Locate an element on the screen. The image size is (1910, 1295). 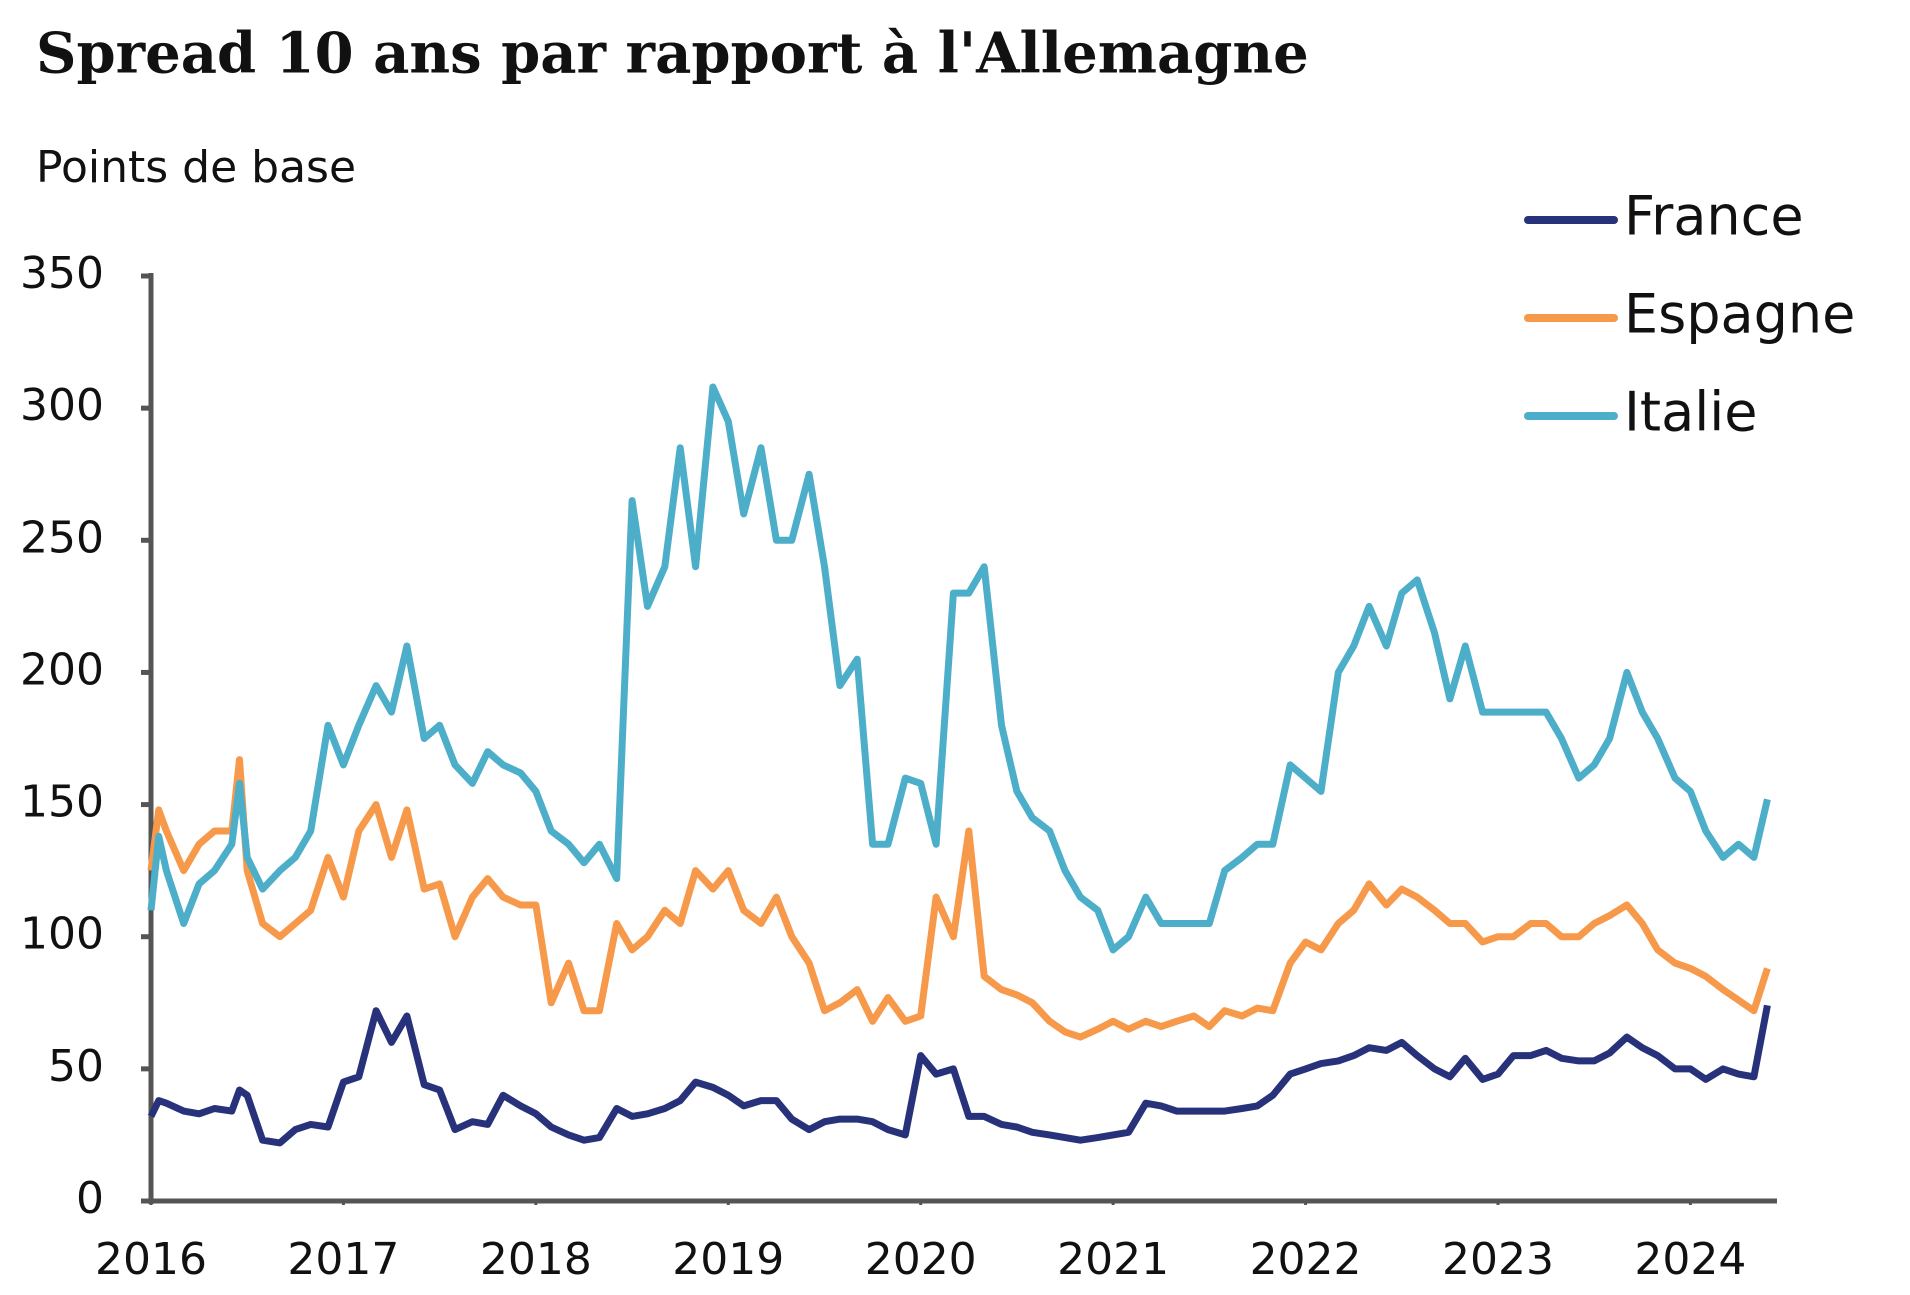
x-tick-label: 2017 is located at coordinates (343, 1259).